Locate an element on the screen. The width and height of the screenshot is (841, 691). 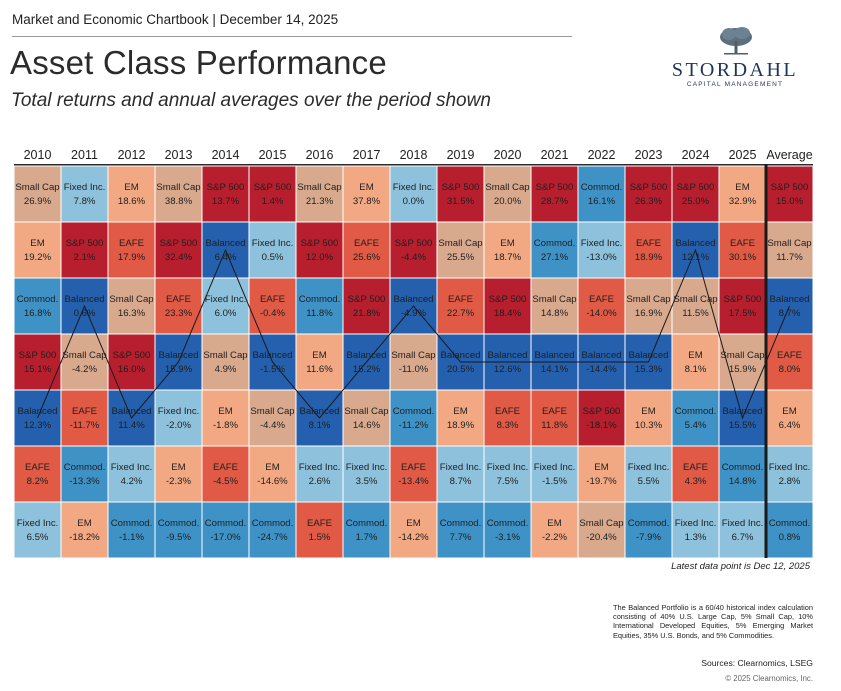
cell-value: 15.0% is located at coordinates (790, 201).